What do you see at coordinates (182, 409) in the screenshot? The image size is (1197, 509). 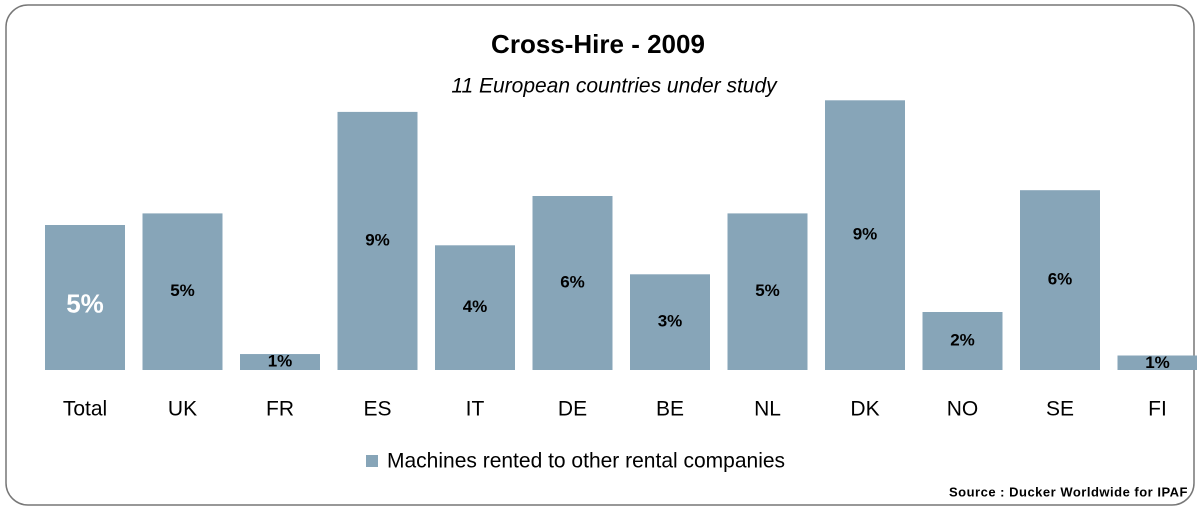 I see `x-tick-label: UK` at bounding box center [182, 409].